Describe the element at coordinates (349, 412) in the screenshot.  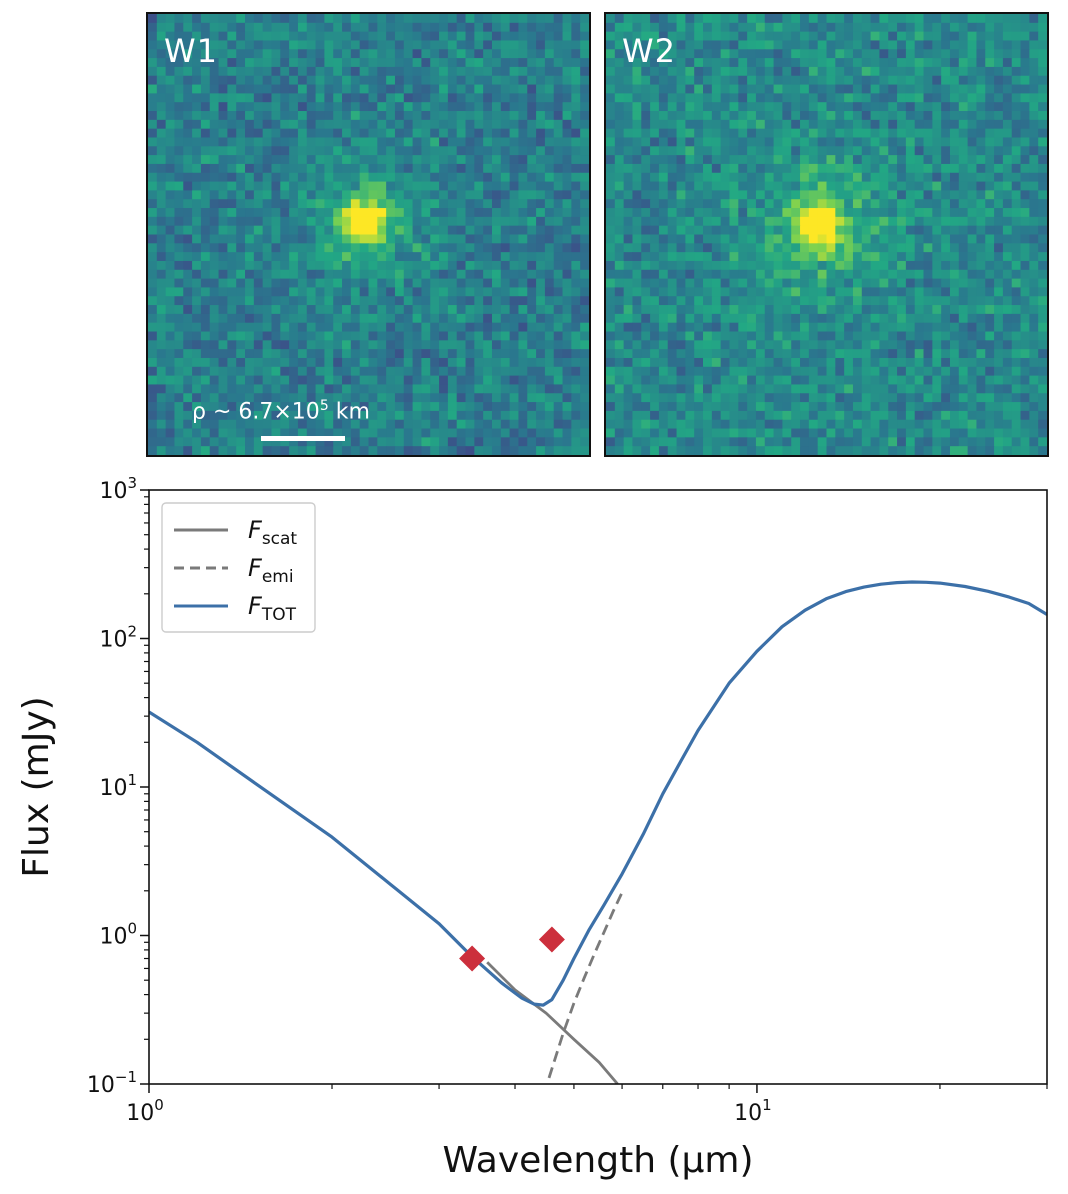
I see `scale-suffix: km` at that location.